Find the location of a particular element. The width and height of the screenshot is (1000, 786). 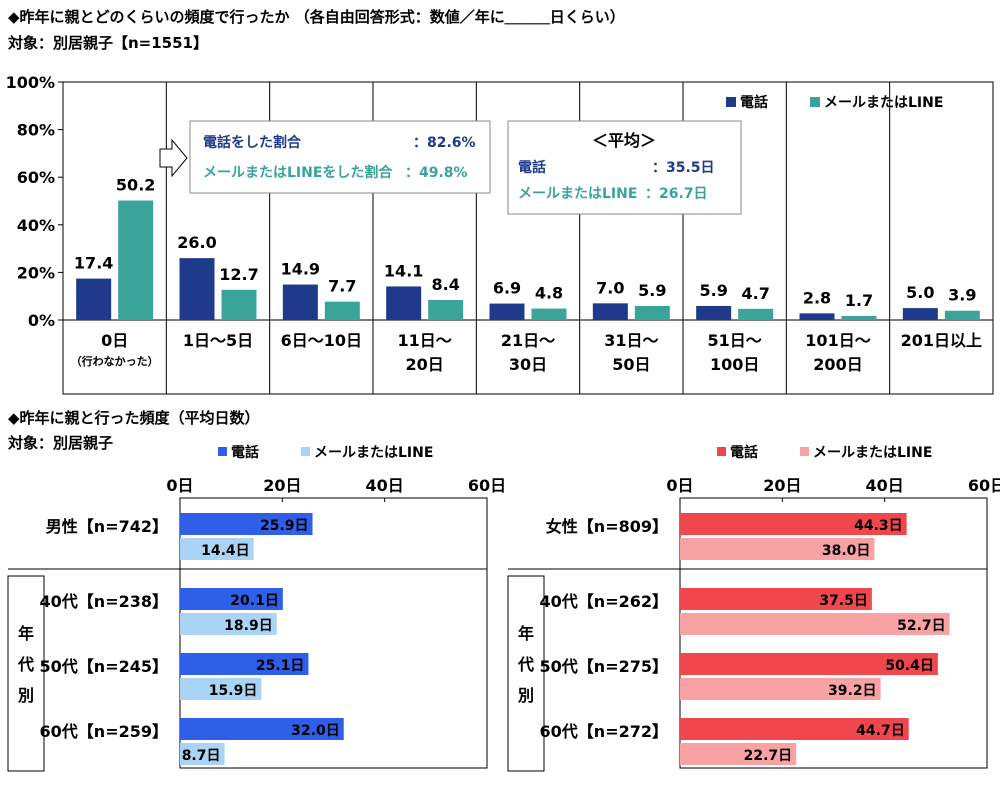

x-category-label: 100日 is located at coordinates (734, 364).